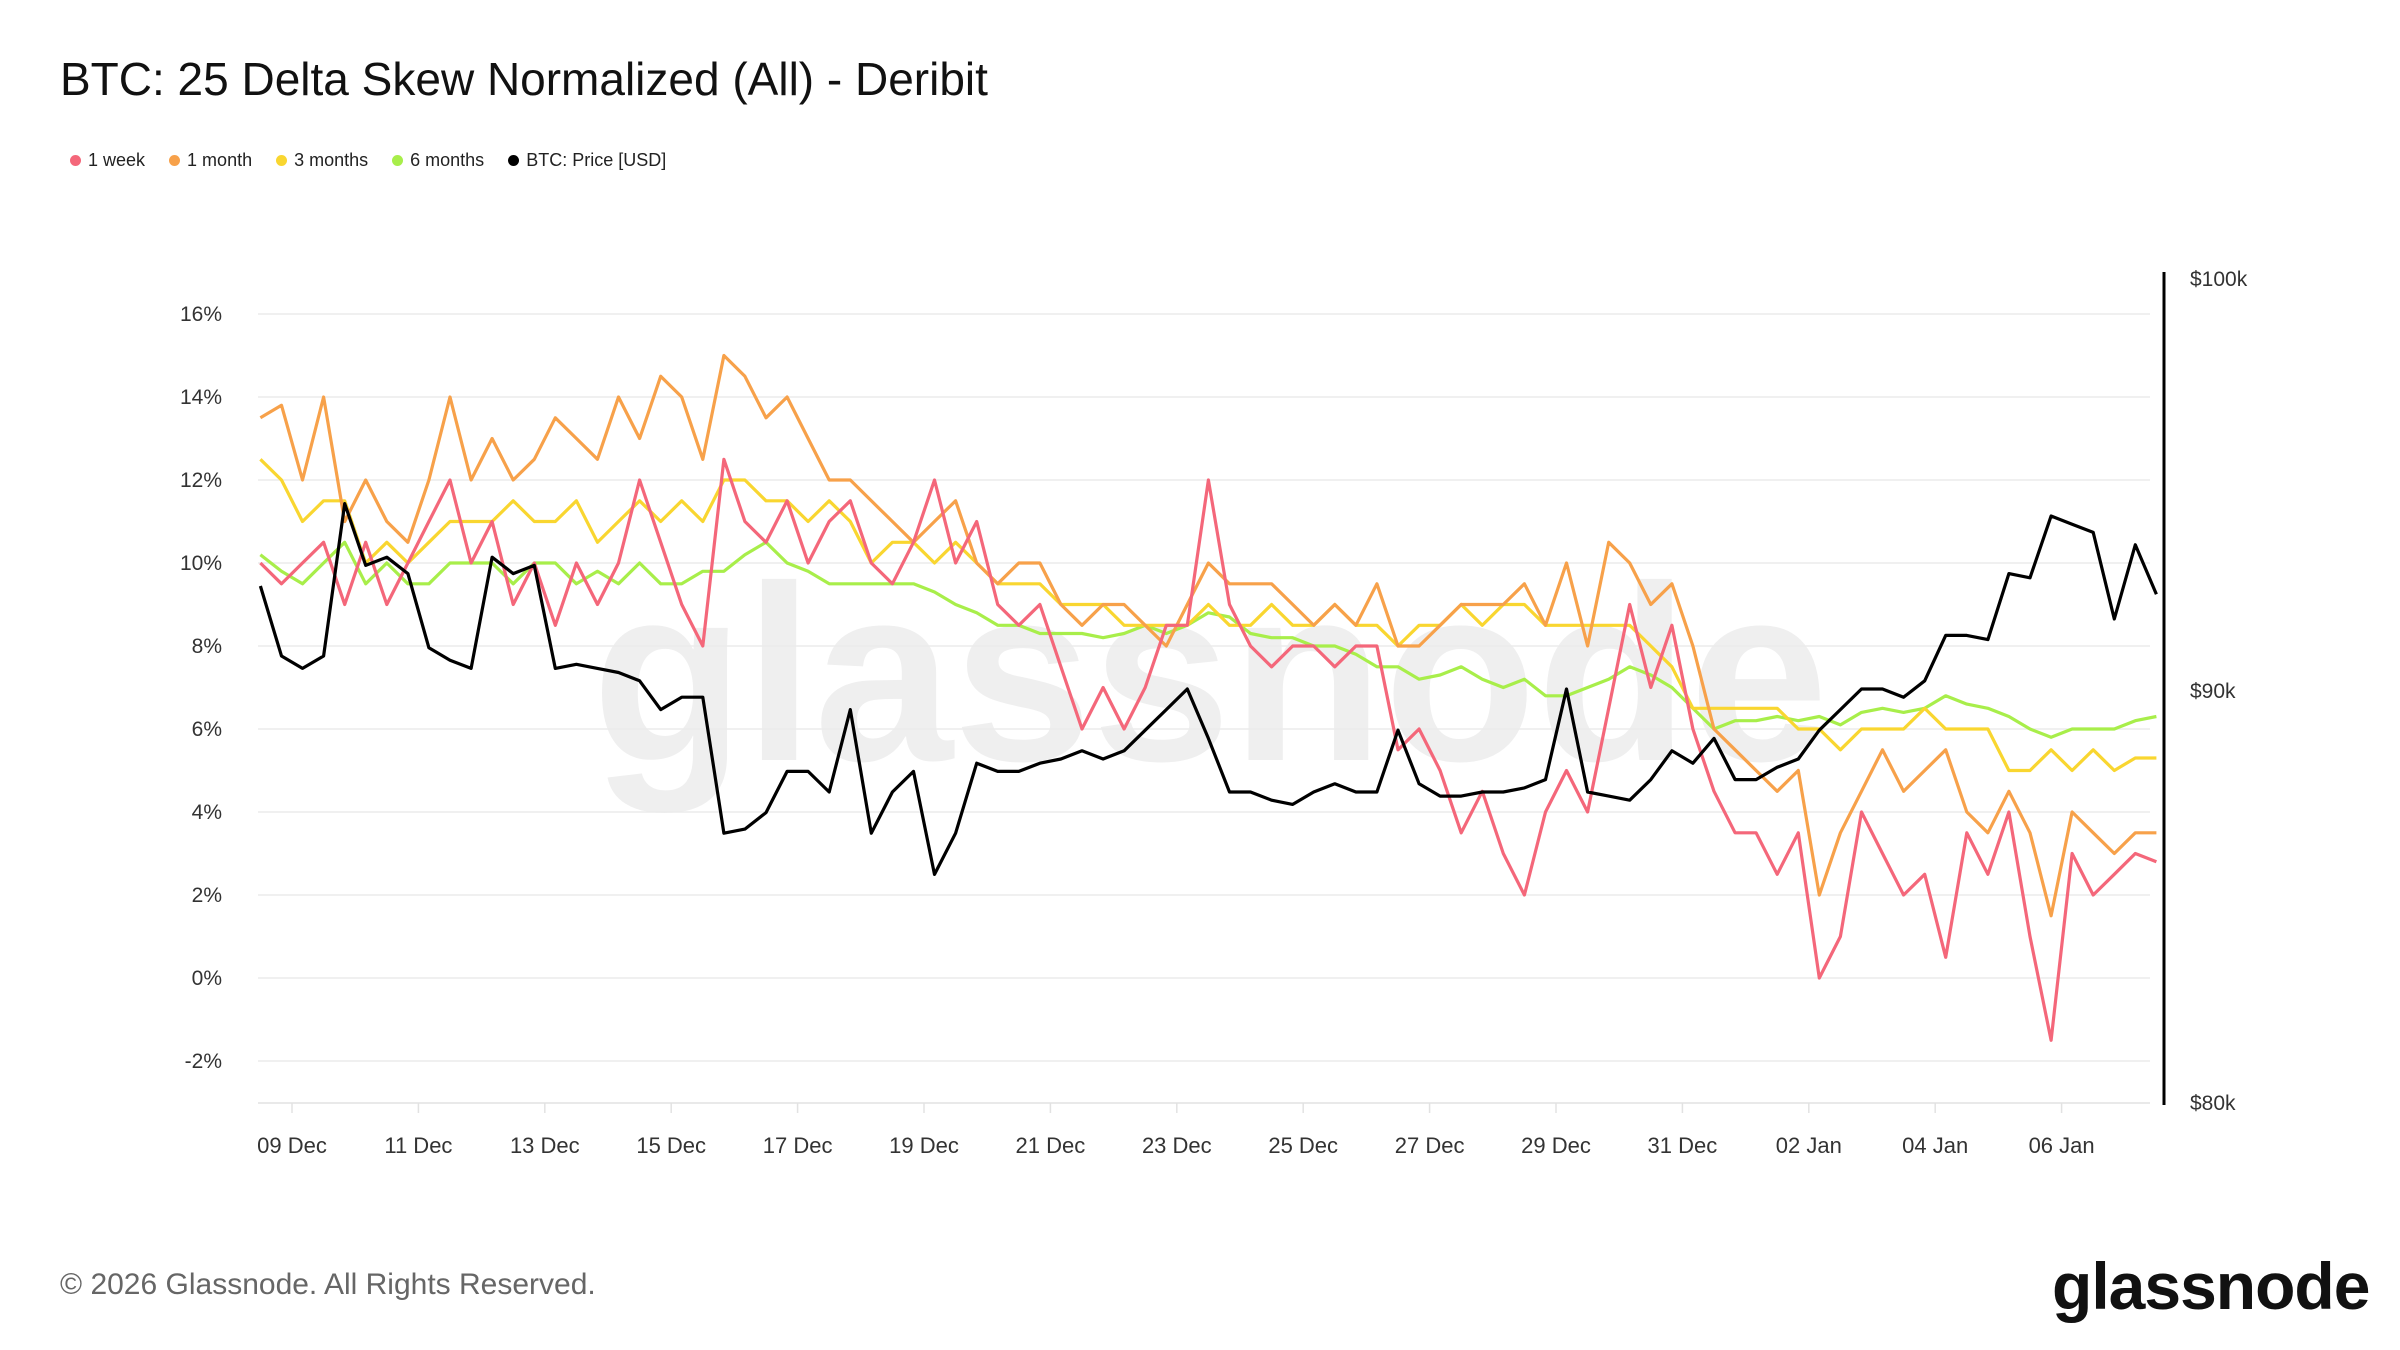  Describe the element at coordinates (1177, 1145) in the screenshot. I see `x-tick-label: 23 Dec` at that location.